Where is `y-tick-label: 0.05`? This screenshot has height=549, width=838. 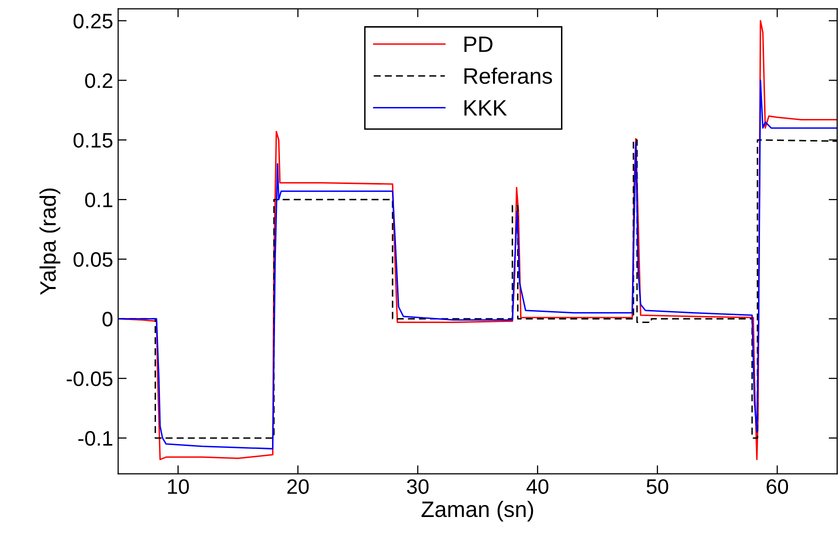
y-tick-label: 0.05 is located at coordinates (93, 259).